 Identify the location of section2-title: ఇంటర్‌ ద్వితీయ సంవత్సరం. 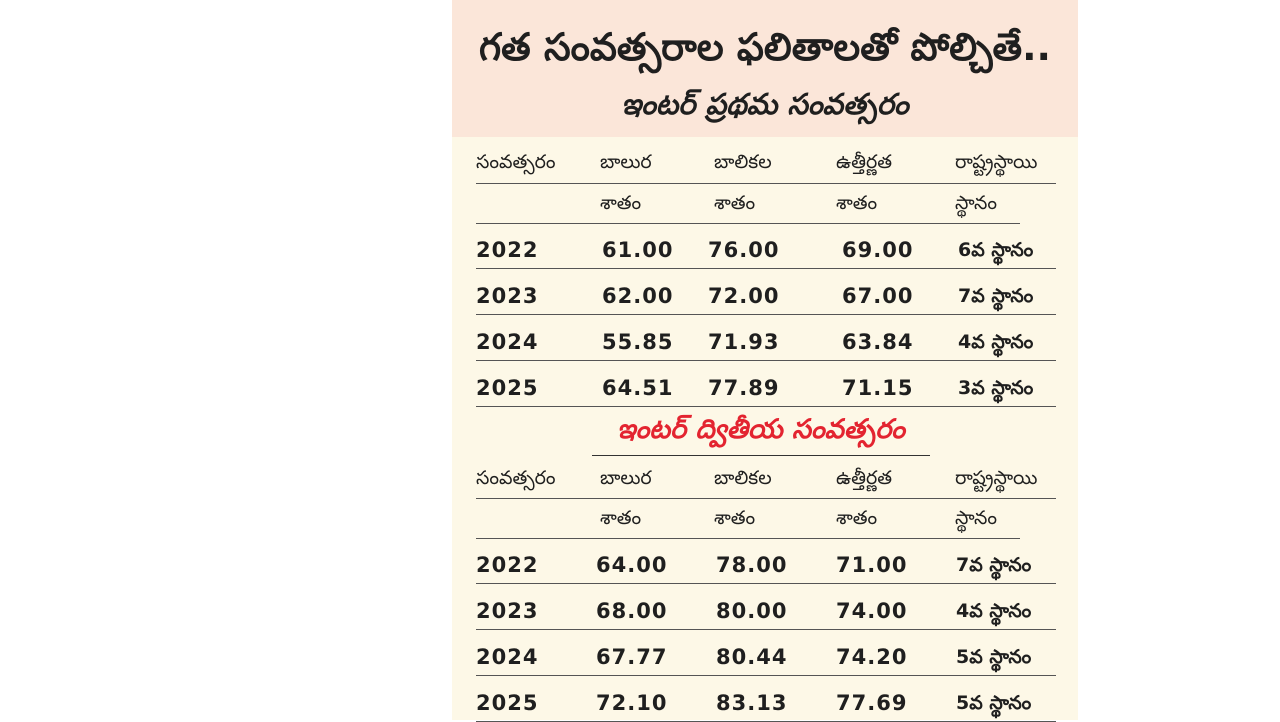
(761, 429).